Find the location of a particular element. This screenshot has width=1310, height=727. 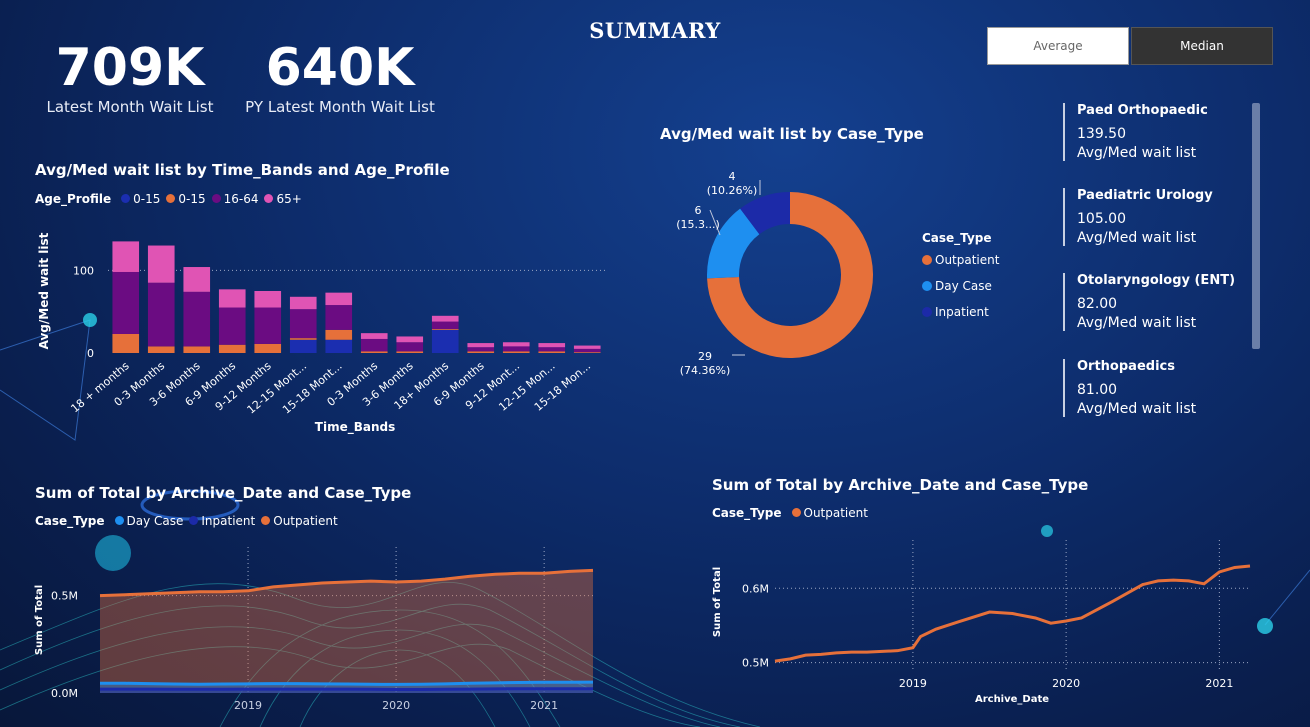

legend-item: 16-64 is located at coordinates (234, 199).